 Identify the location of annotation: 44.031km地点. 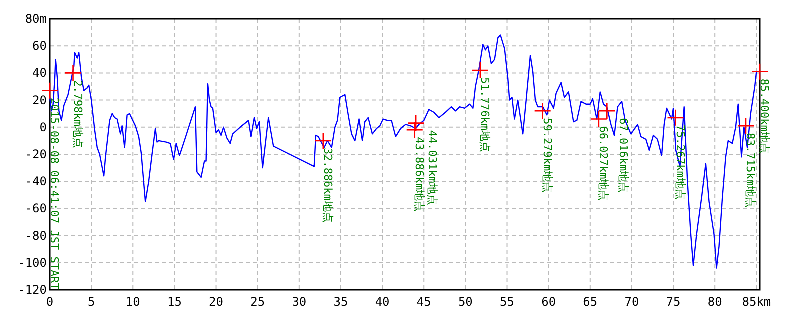
(433, 168).